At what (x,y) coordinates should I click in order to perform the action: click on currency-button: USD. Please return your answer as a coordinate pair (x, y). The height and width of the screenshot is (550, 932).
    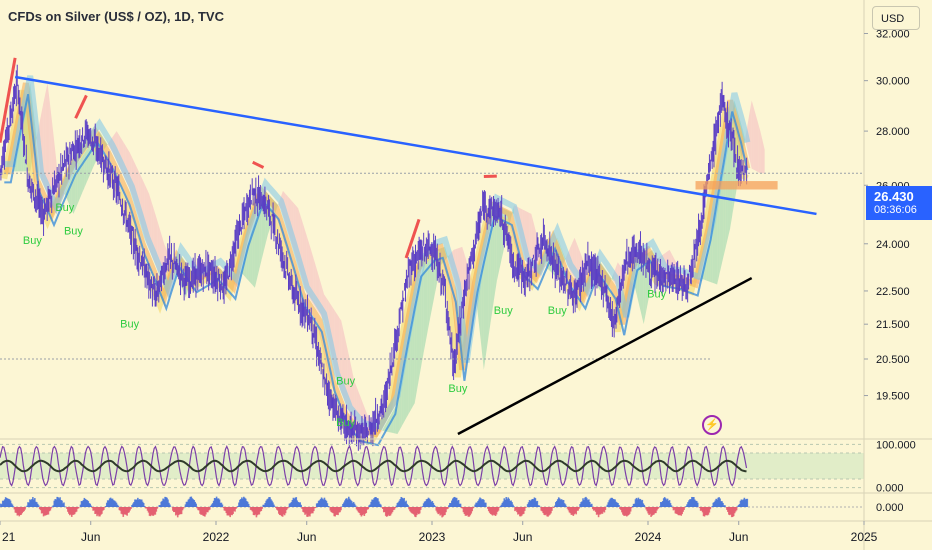
    Looking at the image, I should click on (896, 18).